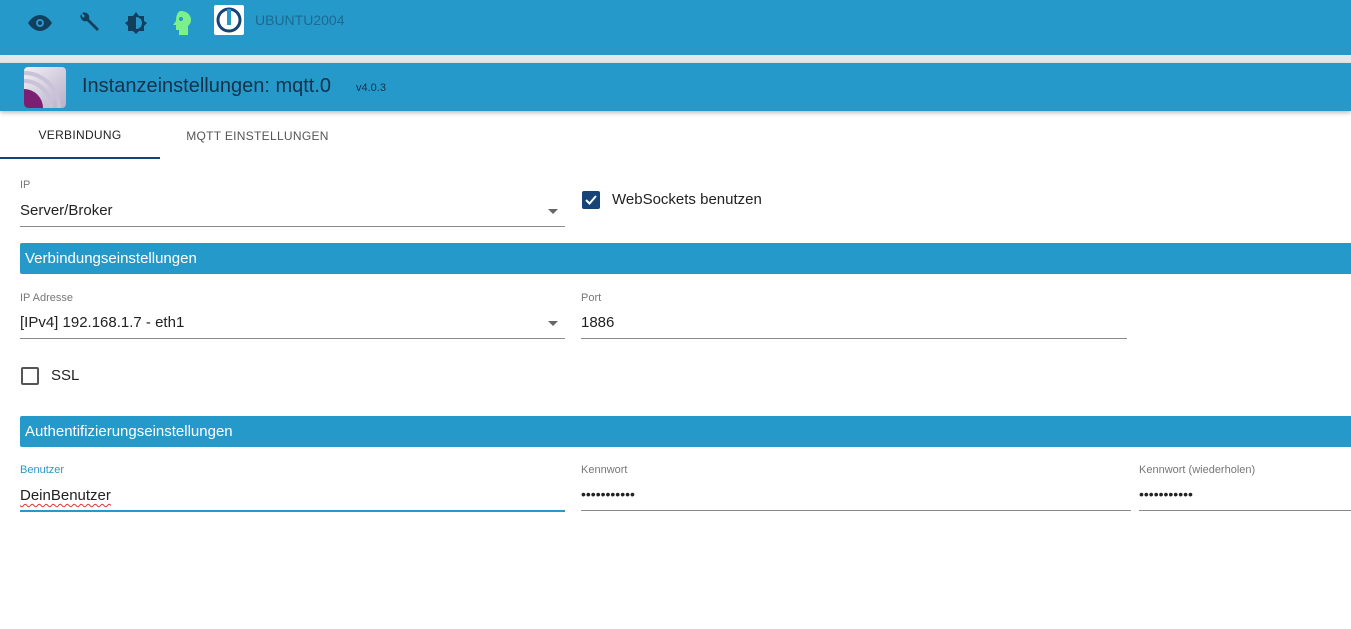 The width and height of the screenshot is (1351, 629). I want to click on eye-icon, so click(40, 23).